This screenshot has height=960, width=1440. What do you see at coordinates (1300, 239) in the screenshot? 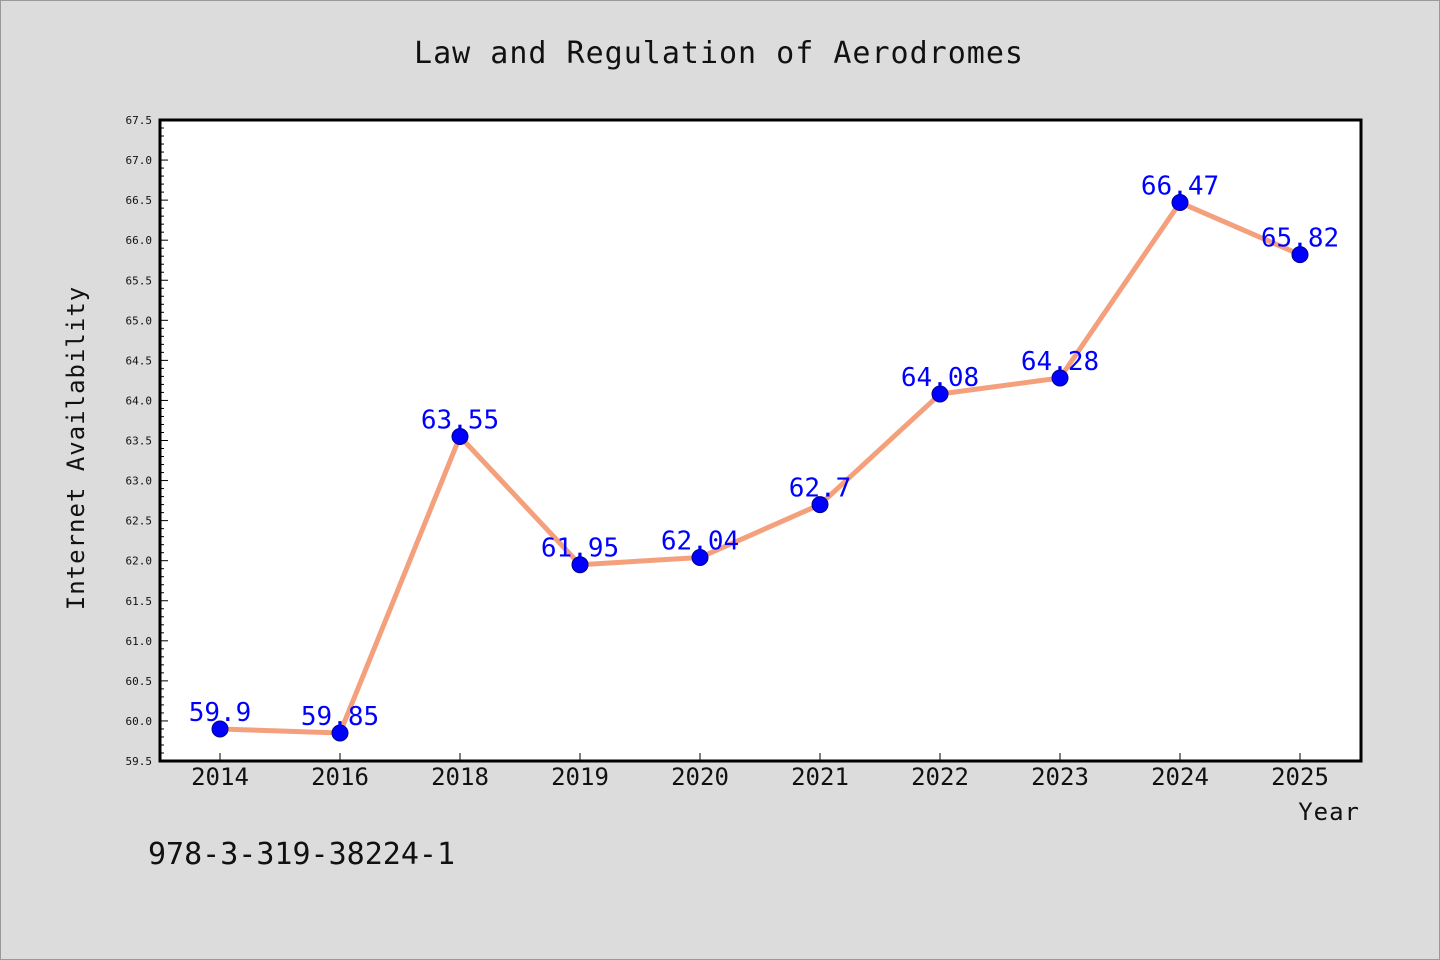
I see `data-label: 65.82` at bounding box center [1300, 239].